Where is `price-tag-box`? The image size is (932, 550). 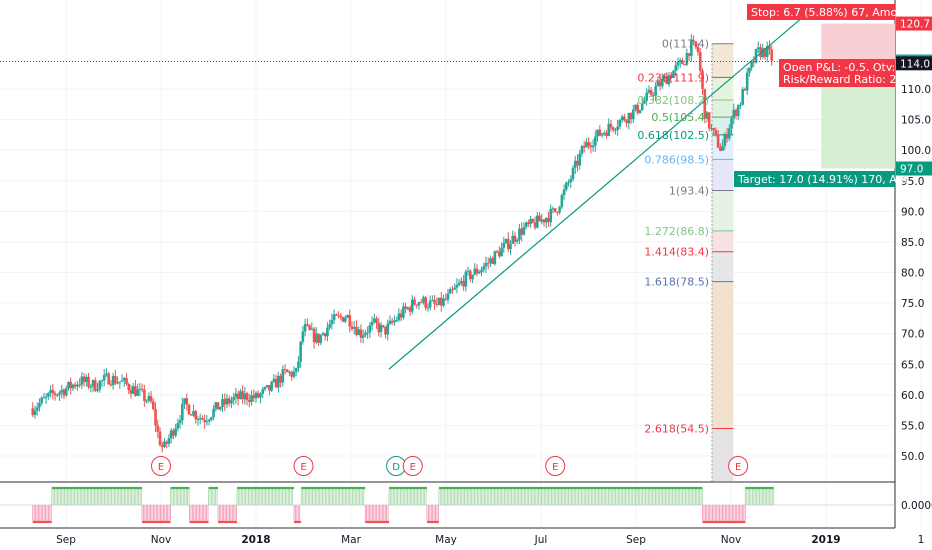 price-tag-box is located at coordinates (914, 168).